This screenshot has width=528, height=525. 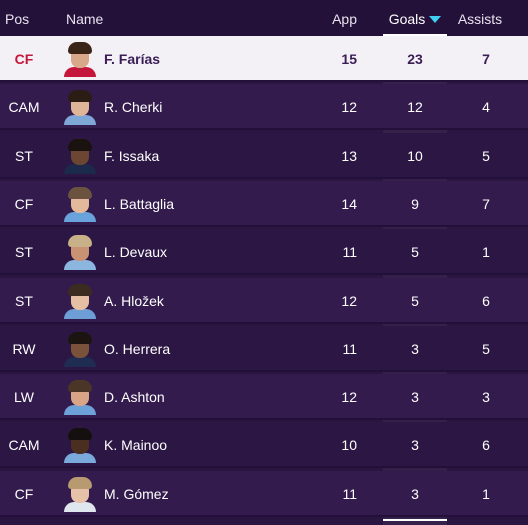 What do you see at coordinates (264, 397) in the screenshot?
I see `table-row: LW D. Ashton 12 3 3` at bounding box center [264, 397].